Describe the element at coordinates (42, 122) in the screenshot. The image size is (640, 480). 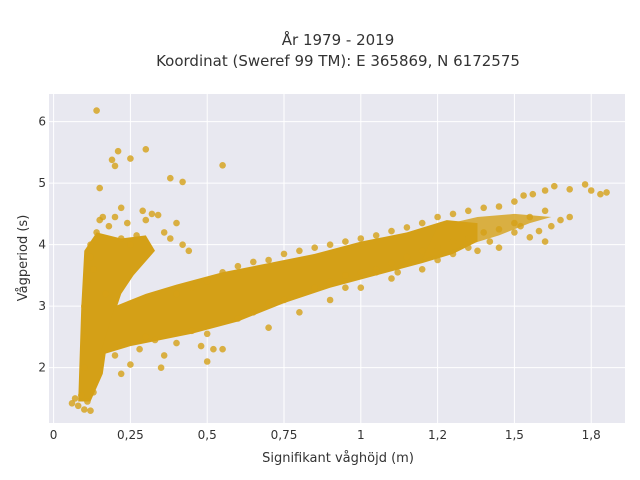
I see `y-tick-label-4: 6` at that location.